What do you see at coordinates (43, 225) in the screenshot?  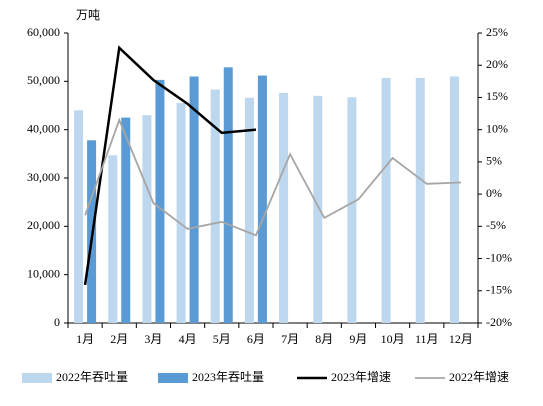 I see `y-tick-label: 20,000` at bounding box center [43, 225].